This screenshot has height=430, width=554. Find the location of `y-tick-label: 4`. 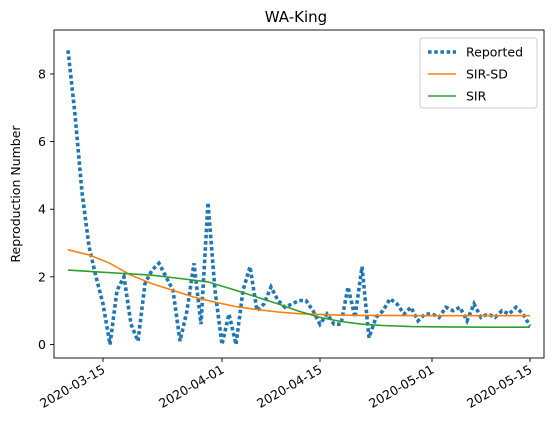

y-tick-label: 4 is located at coordinates (42, 209).